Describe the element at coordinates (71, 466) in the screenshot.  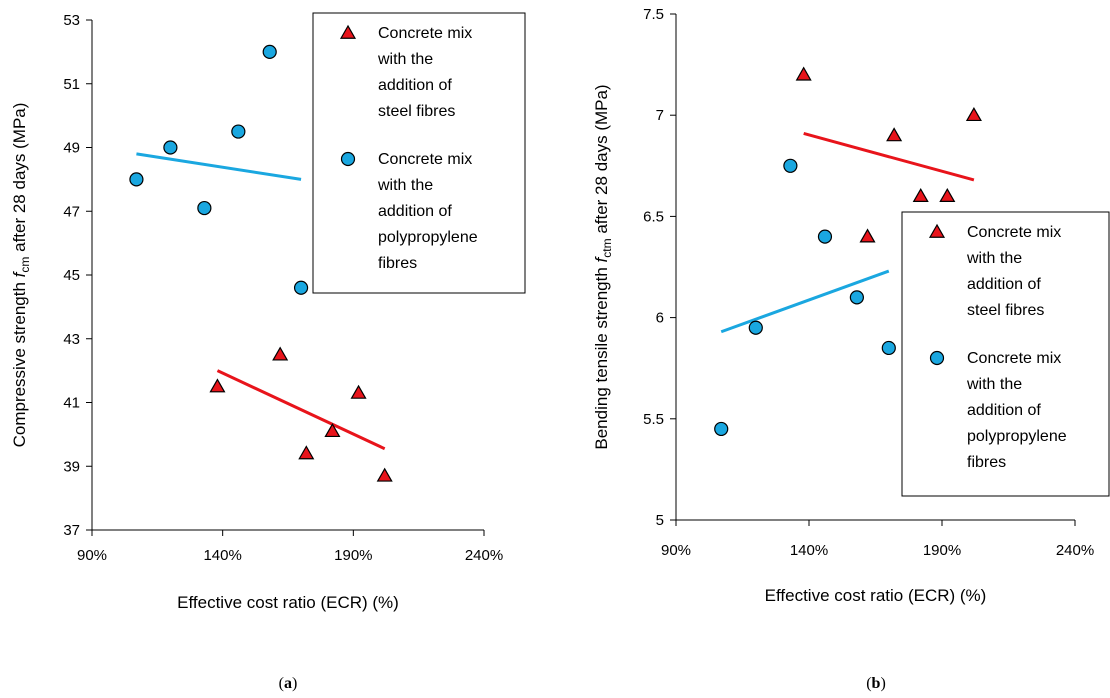
I see `y-tick-label: 39` at that location.